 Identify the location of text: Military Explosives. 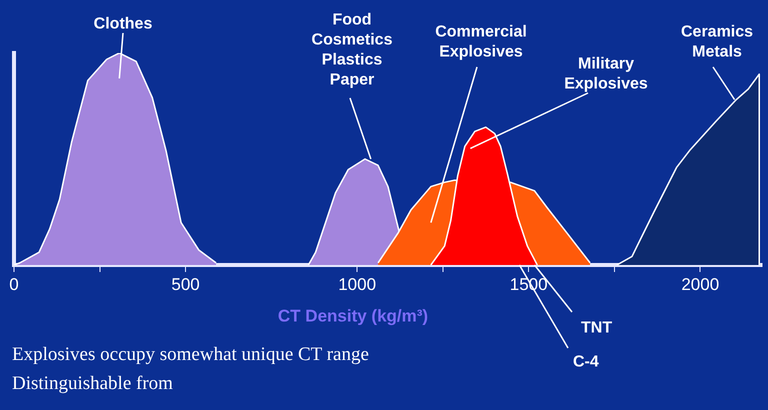
(606, 73).